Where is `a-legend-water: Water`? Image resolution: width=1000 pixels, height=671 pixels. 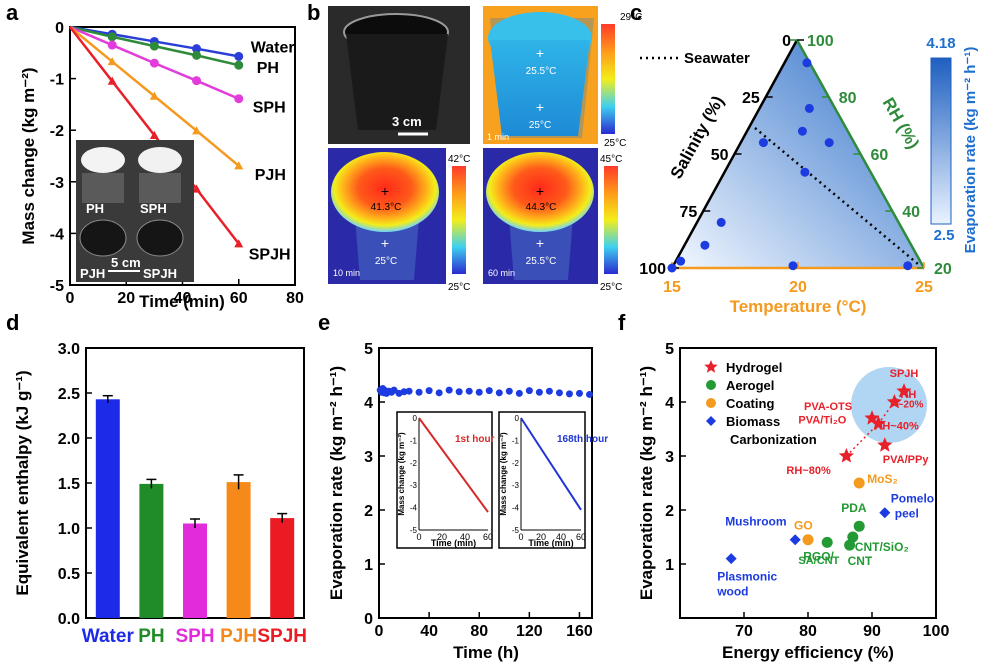
a-legend-water: Water is located at coordinates (273, 47).